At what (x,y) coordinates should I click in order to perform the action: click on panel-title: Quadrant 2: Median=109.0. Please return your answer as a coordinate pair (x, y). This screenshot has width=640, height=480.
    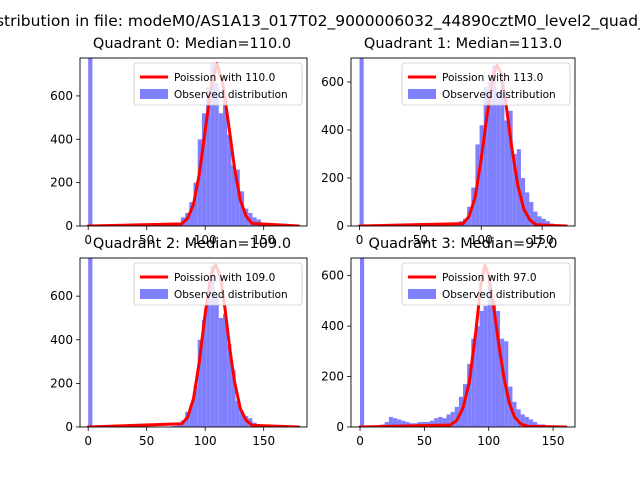
    Looking at the image, I should click on (192, 244).